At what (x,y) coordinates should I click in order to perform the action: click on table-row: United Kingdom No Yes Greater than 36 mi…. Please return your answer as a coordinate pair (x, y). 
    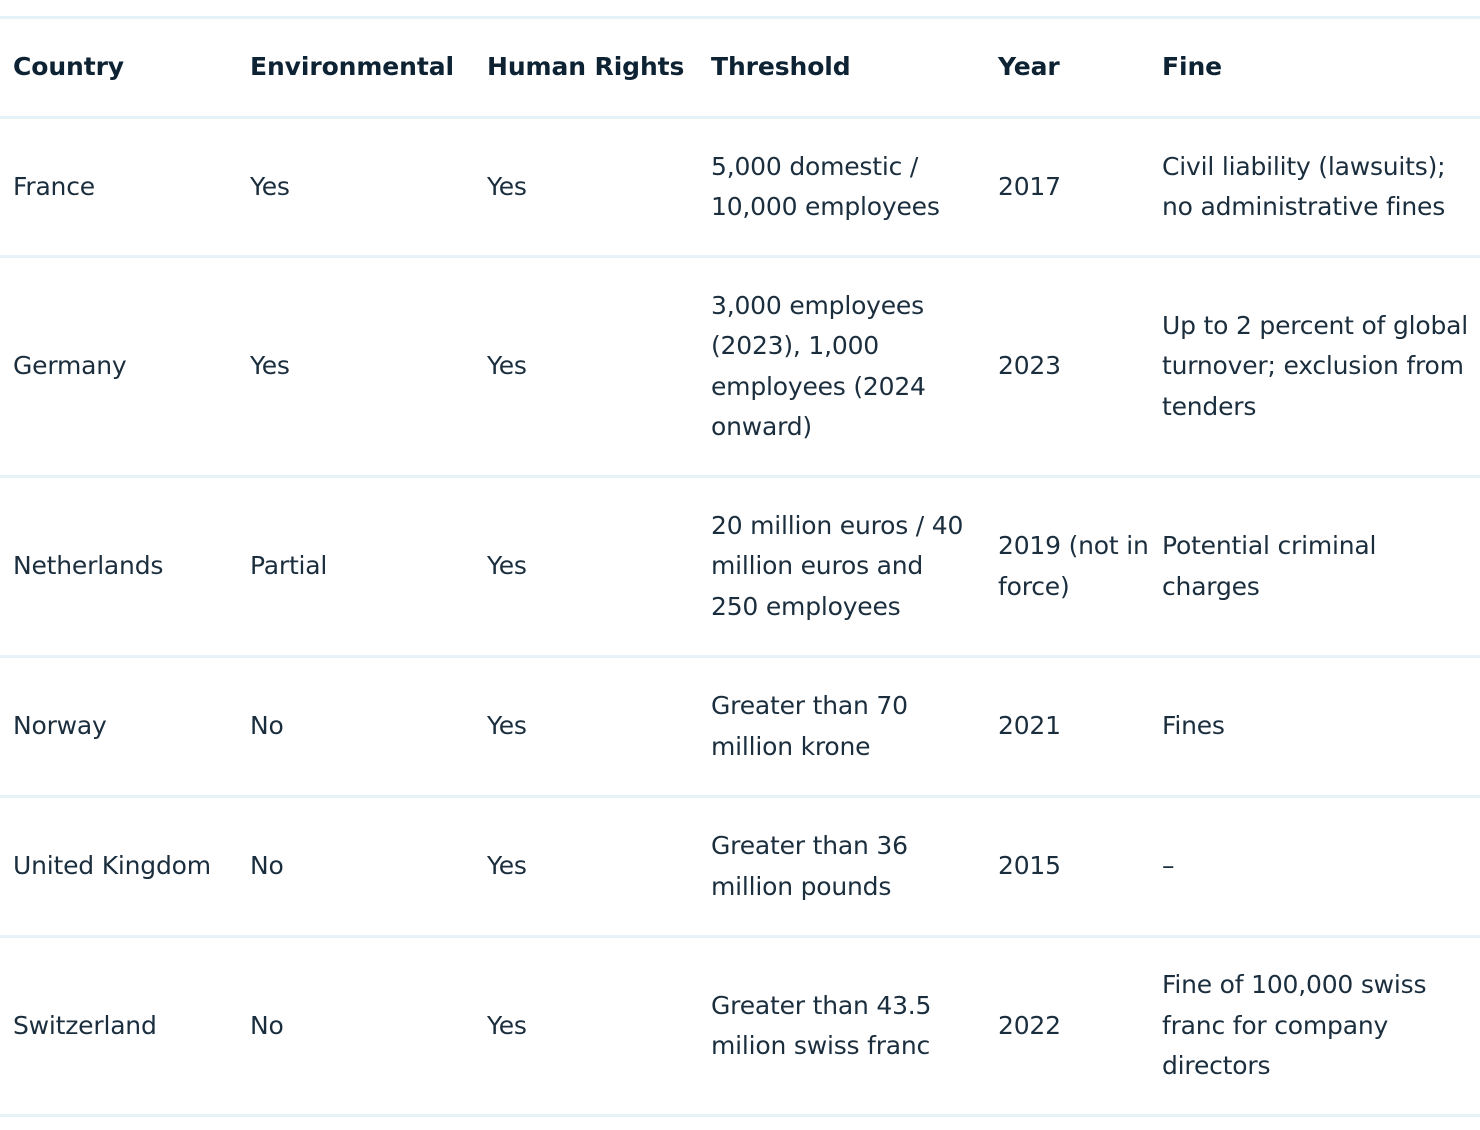
    Looking at the image, I should click on (740, 867).